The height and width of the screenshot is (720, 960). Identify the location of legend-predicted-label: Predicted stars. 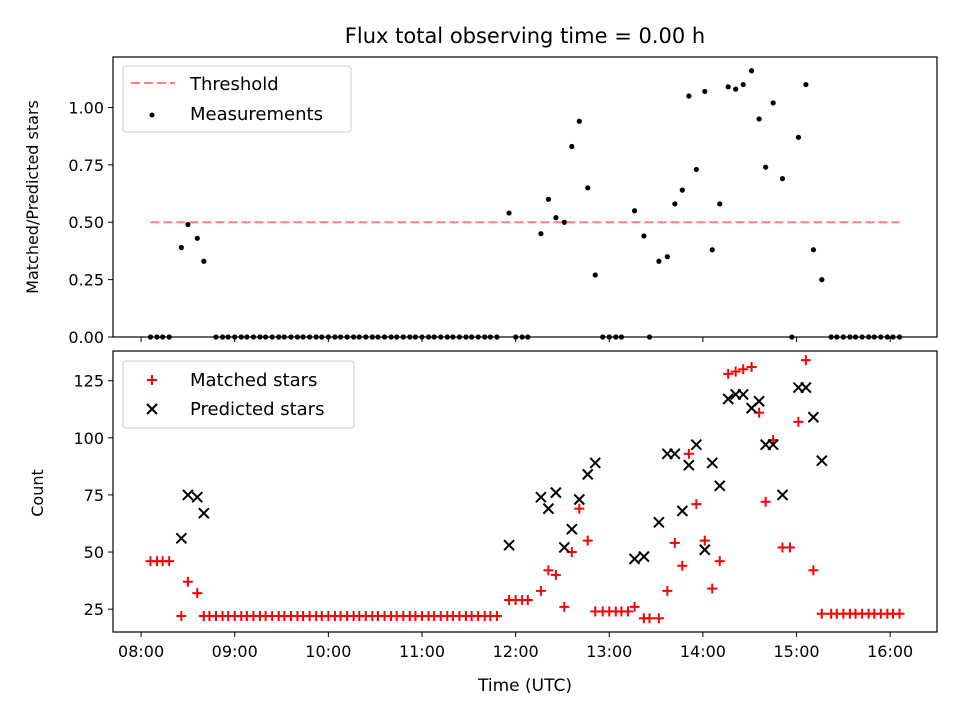
(257, 409).